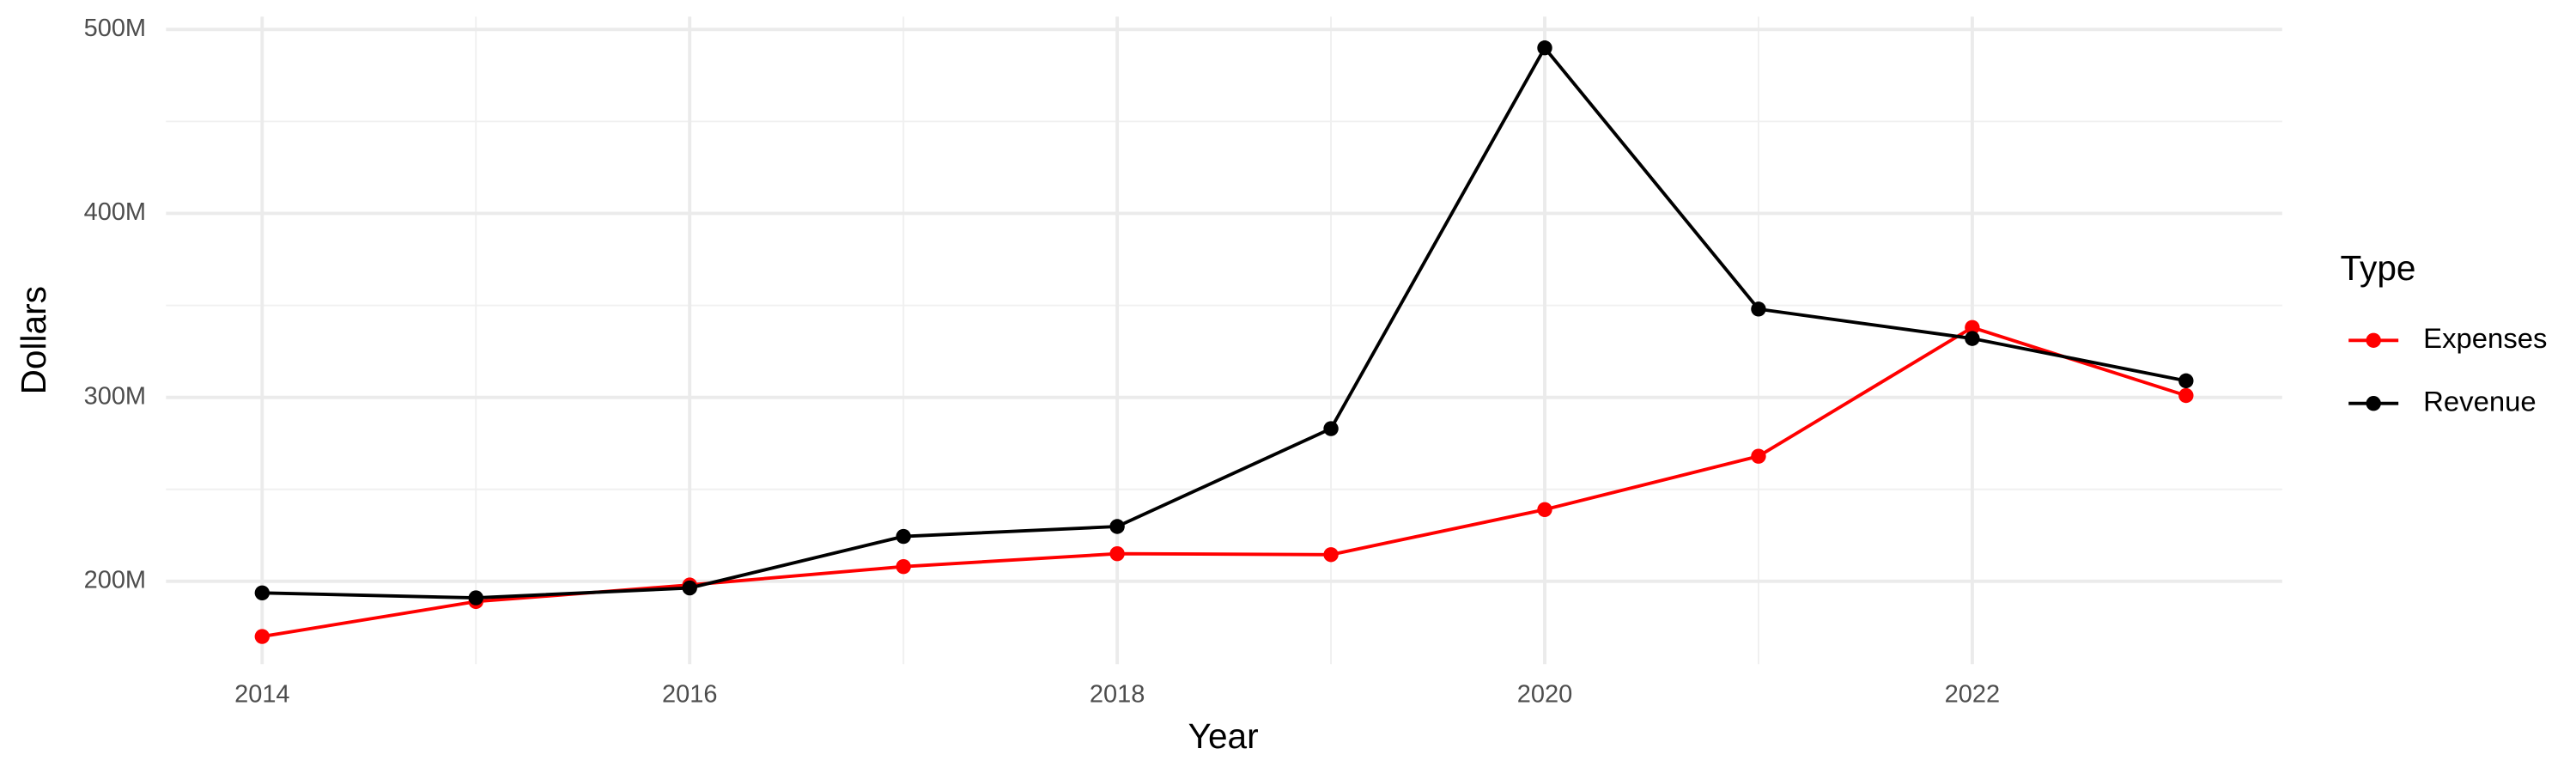 The image size is (2576, 773). What do you see at coordinates (2485, 338) in the screenshot?
I see `legend-label: Expenses` at bounding box center [2485, 338].